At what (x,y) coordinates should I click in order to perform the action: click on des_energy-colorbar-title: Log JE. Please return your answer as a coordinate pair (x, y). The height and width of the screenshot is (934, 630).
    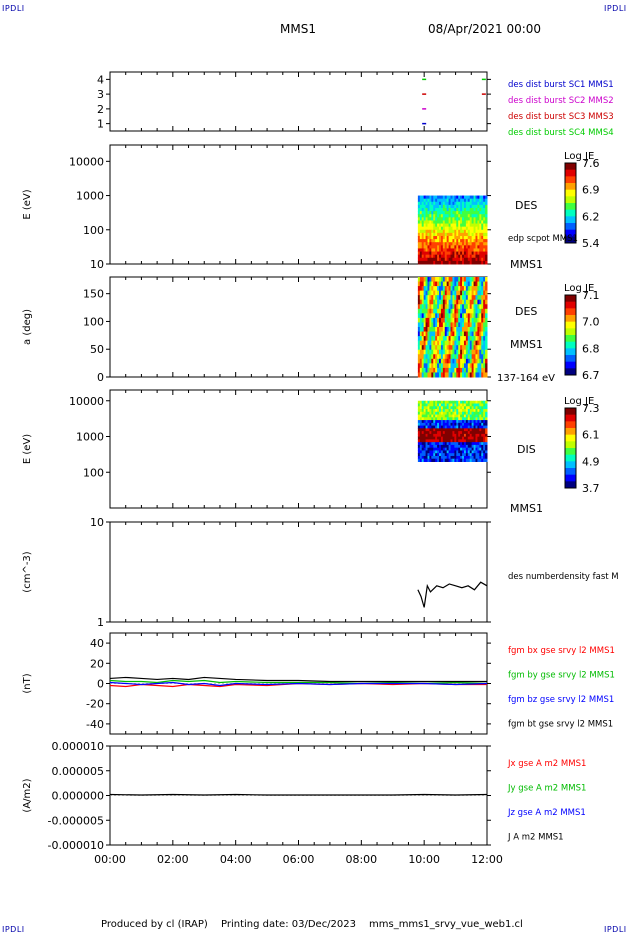
    Looking at the image, I should click on (579, 156).